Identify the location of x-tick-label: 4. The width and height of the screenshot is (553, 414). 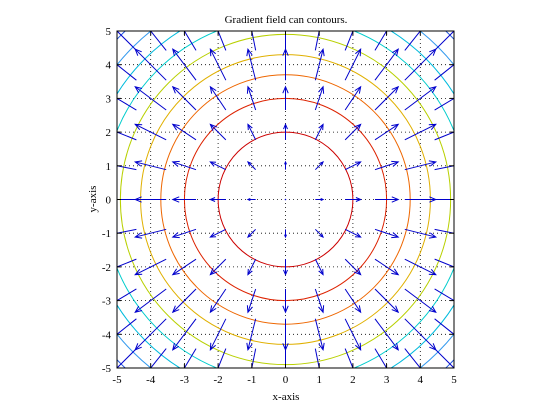
(421, 380).